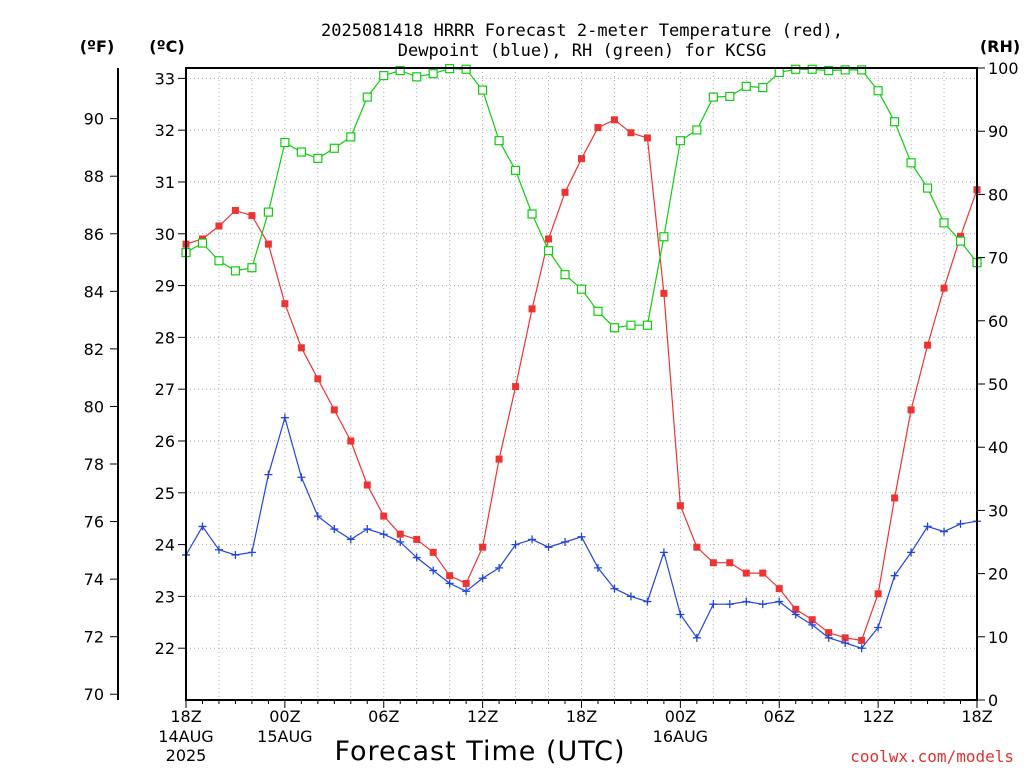 This screenshot has height=768, width=1024. Describe the element at coordinates (94, 291) in the screenshot. I see `fahrenheit-tick-label: 84` at that location.